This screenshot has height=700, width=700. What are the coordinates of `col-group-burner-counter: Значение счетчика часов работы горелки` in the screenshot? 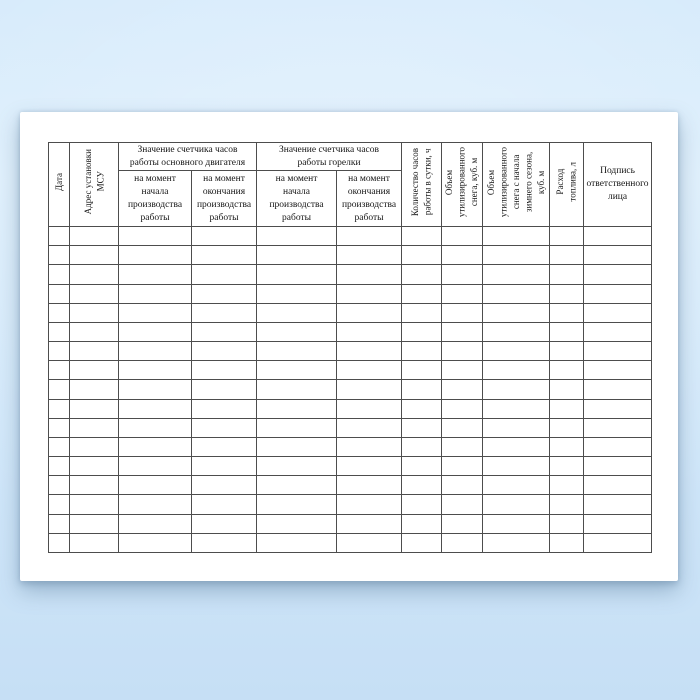 It's located at (329, 156).